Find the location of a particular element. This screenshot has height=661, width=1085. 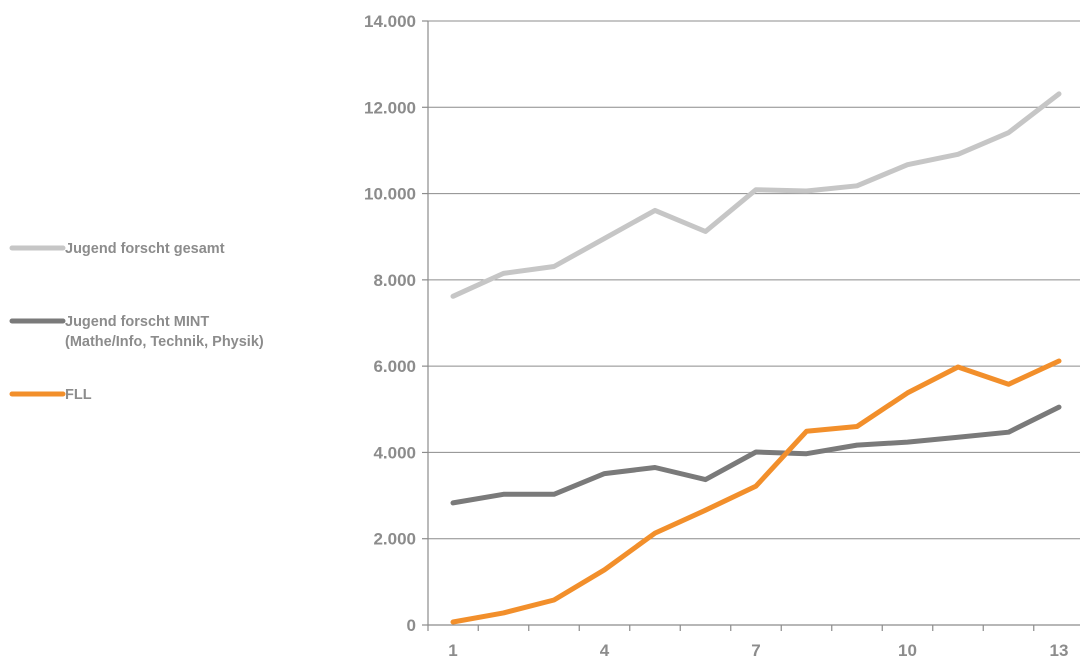

legend-label-line2: (Mathe/Info, Technik, Physik) is located at coordinates (164, 342).